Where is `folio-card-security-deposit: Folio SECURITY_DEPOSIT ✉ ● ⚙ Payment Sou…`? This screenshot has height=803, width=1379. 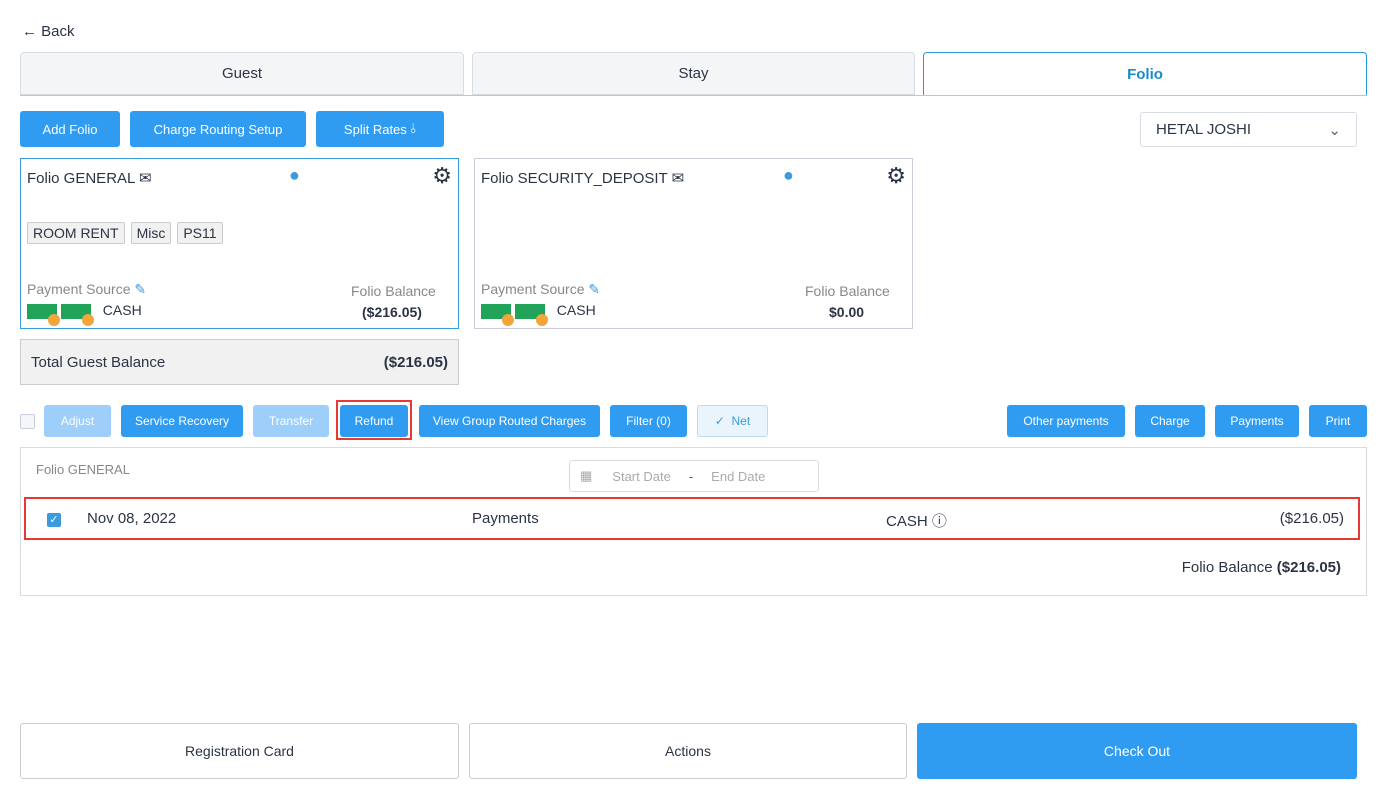 folio-card-security-deposit: Folio SECURITY_DEPOSIT ✉ ● ⚙ Payment Sou… is located at coordinates (693, 243).